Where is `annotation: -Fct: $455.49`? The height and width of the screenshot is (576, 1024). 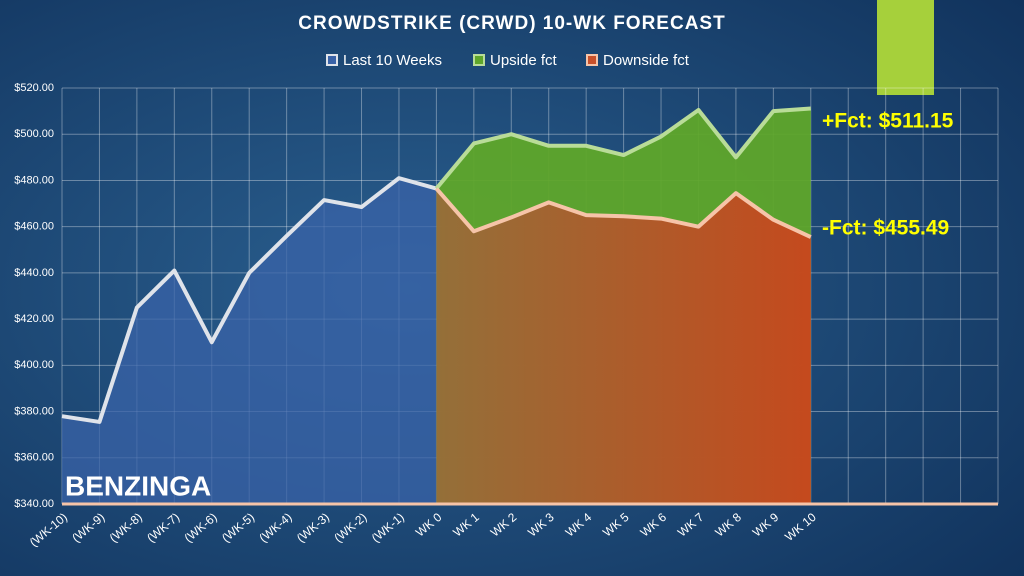 annotation: -Fct: $455.49 is located at coordinates (885, 228).